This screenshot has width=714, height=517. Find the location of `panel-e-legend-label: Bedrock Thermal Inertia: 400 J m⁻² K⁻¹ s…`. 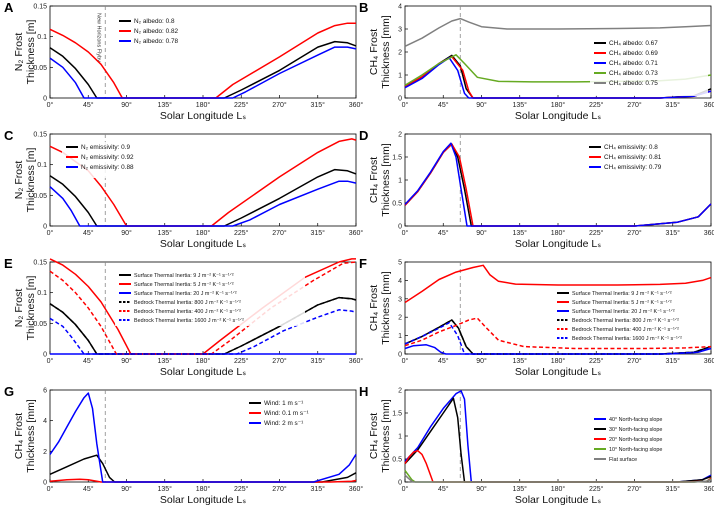

panel-e-legend-label: Bedrock Thermal Inertia: 400 J m⁻² K⁻¹ s… is located at coordinates (187, 312).